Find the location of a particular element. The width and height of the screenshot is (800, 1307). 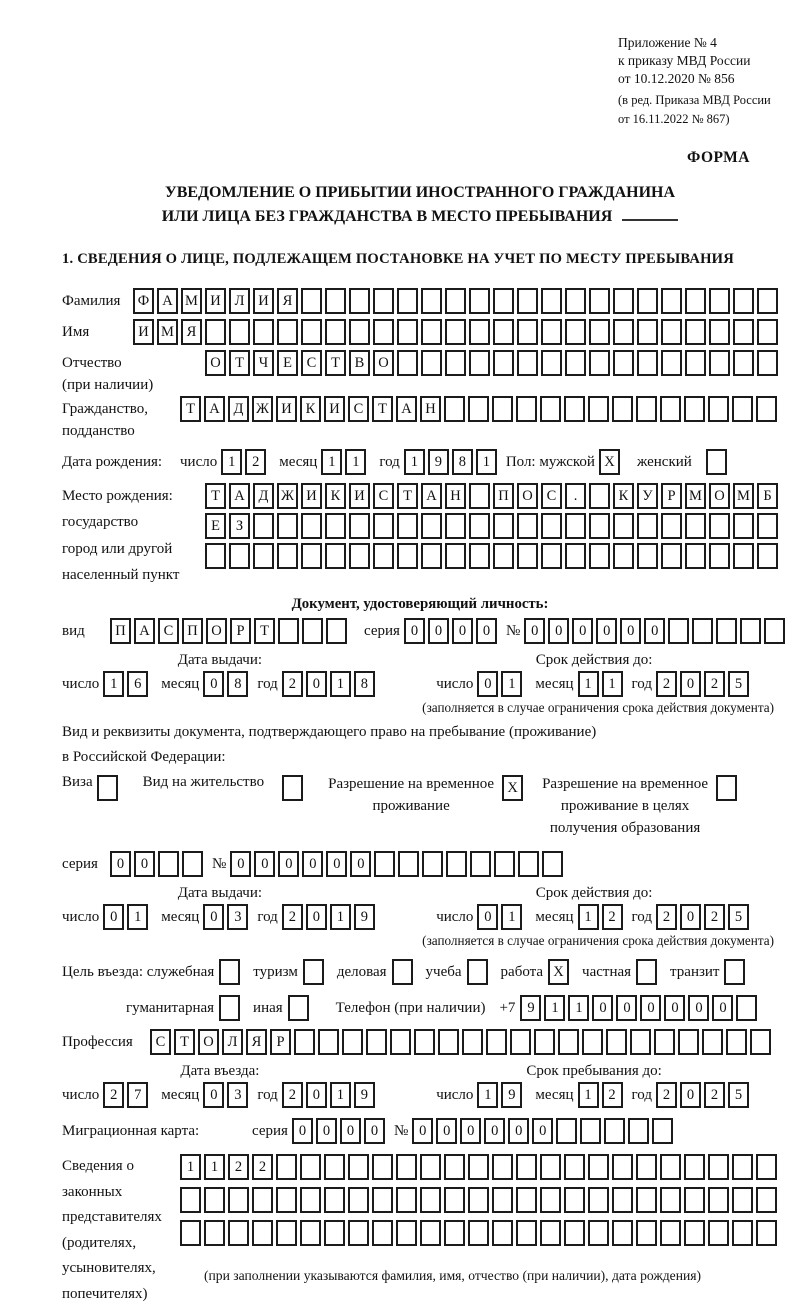

char-box: М is located at coordinates (695, 496).